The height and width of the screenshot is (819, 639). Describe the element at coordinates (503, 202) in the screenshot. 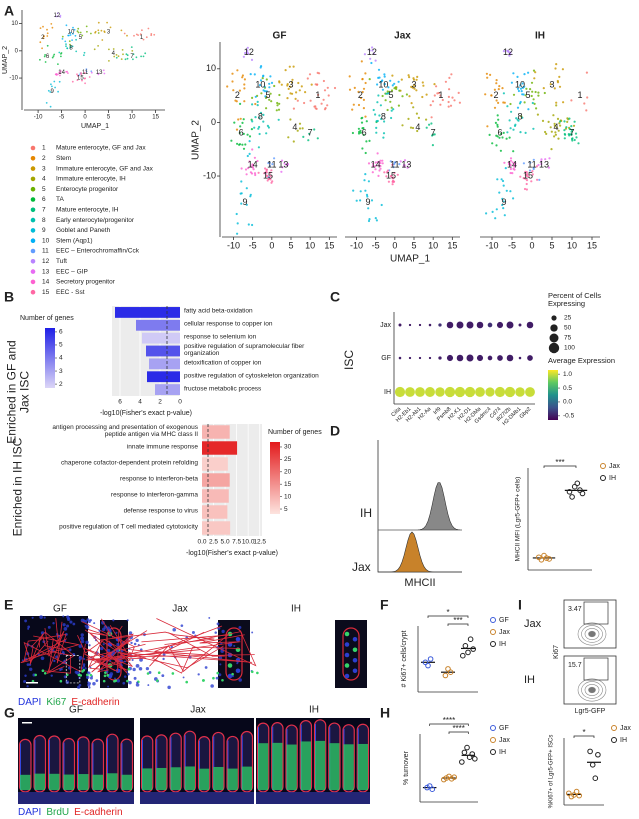

I see `cluster-label: 9` at that location.